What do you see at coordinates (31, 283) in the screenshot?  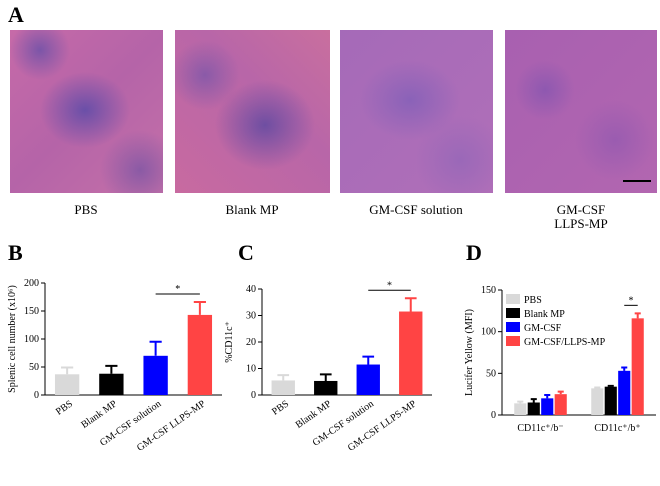 I see `y-tick-label: 200` at bounding box center [31, 283].